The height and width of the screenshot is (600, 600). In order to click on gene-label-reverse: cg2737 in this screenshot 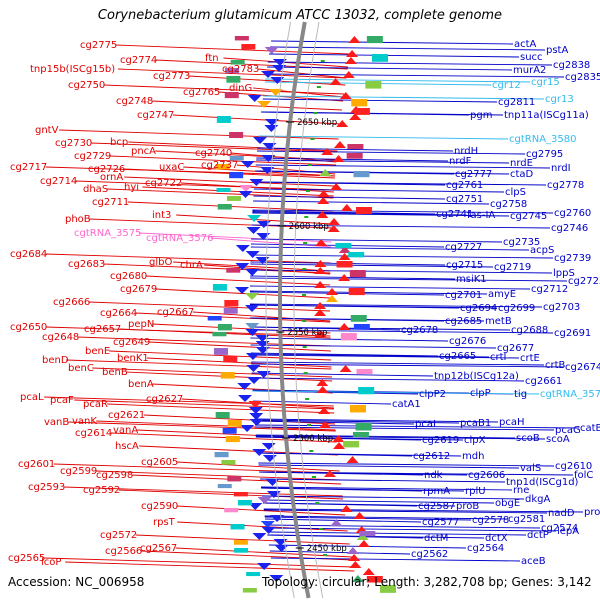, I will do `click(219, 165)`.